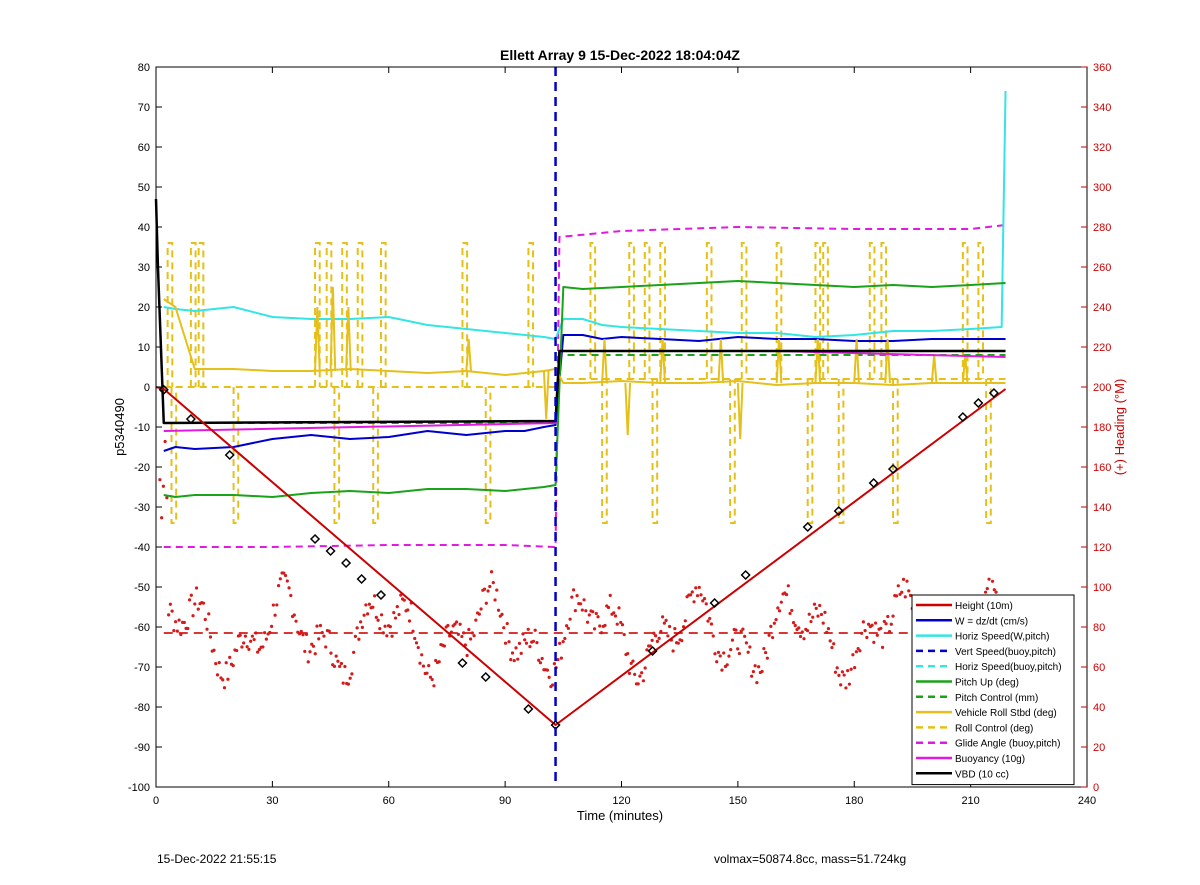 Image resolution: width=1200 pixels, height=885 pixels. What do you see at coordinates (119, 427) in the screenshot?
I see `y-axis-label: p5340490` at bounding box center [119, 427].